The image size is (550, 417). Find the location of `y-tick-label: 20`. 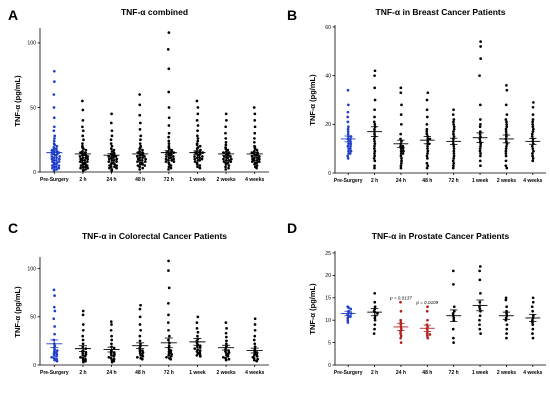

y-tick-label: 20 is located at coordinates (328, 125).